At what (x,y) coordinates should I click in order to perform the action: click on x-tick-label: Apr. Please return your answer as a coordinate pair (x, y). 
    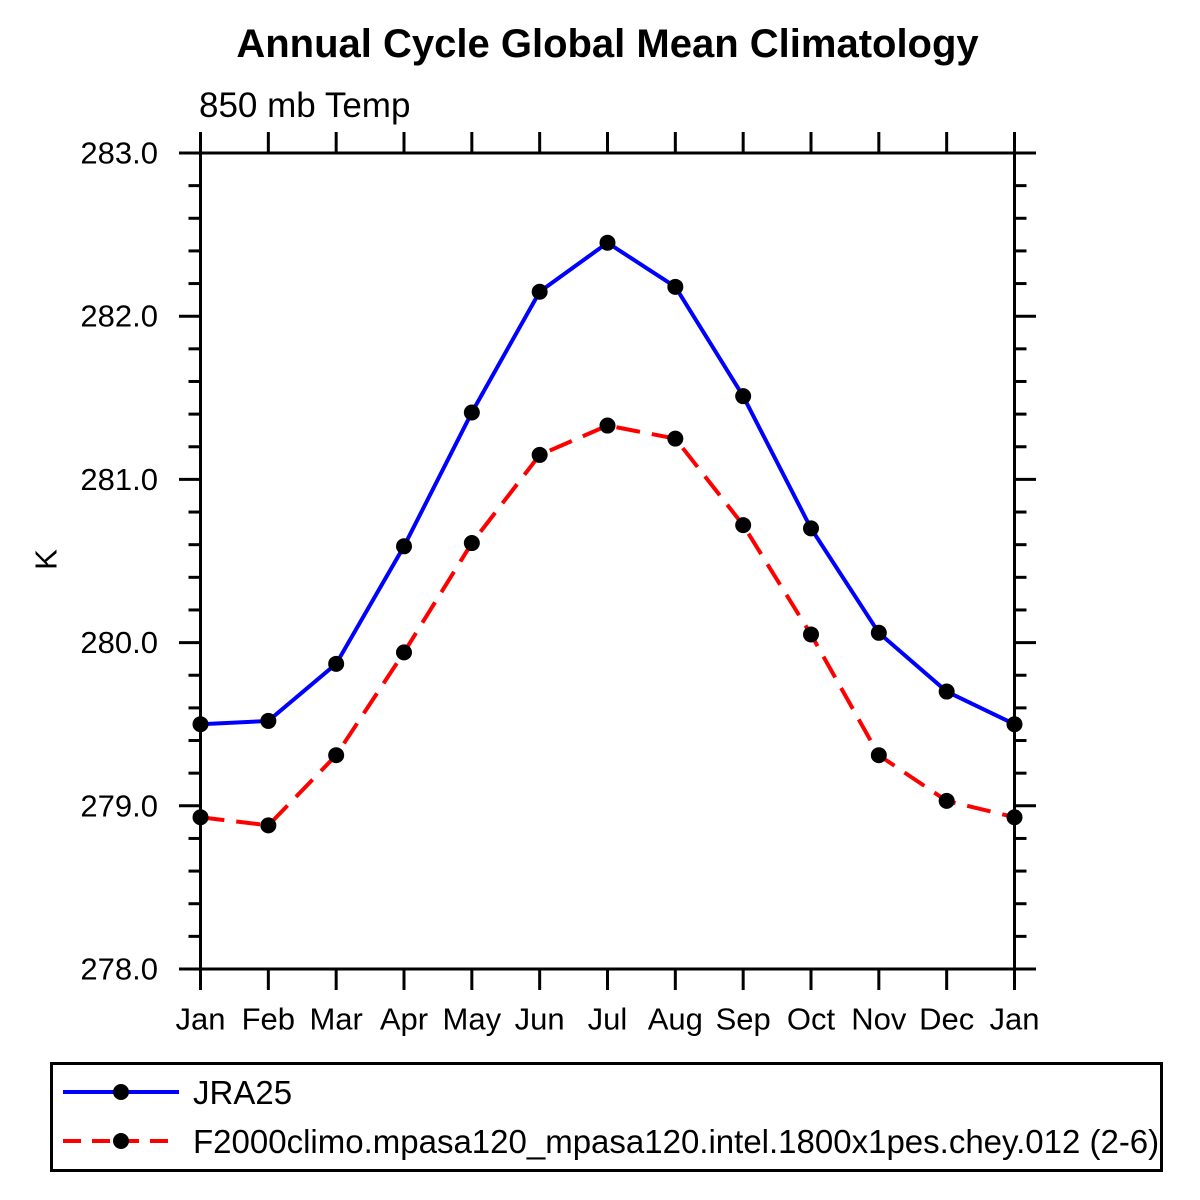
    Looking at the image, I should click on (404, 1019).